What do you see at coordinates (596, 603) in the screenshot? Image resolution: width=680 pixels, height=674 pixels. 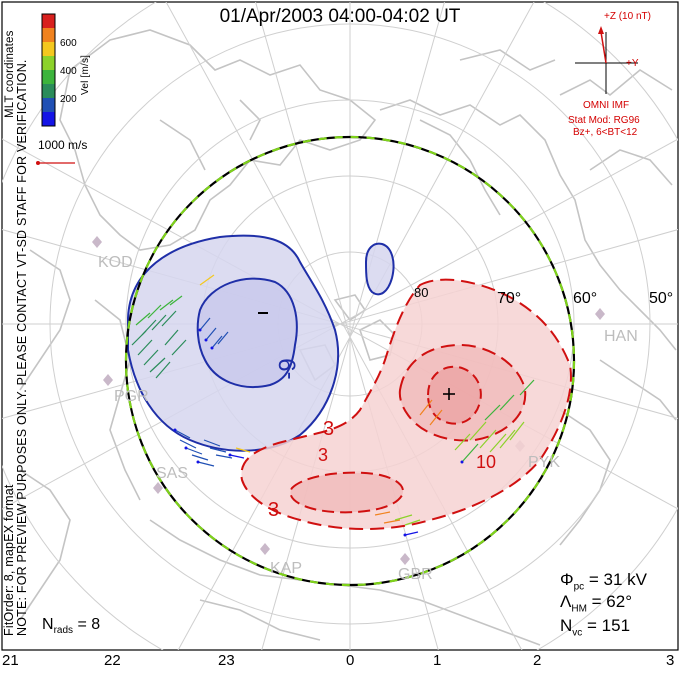 I see `hm-latitude-stat: ΛHM = 62°` at bounding box center [596, 603].